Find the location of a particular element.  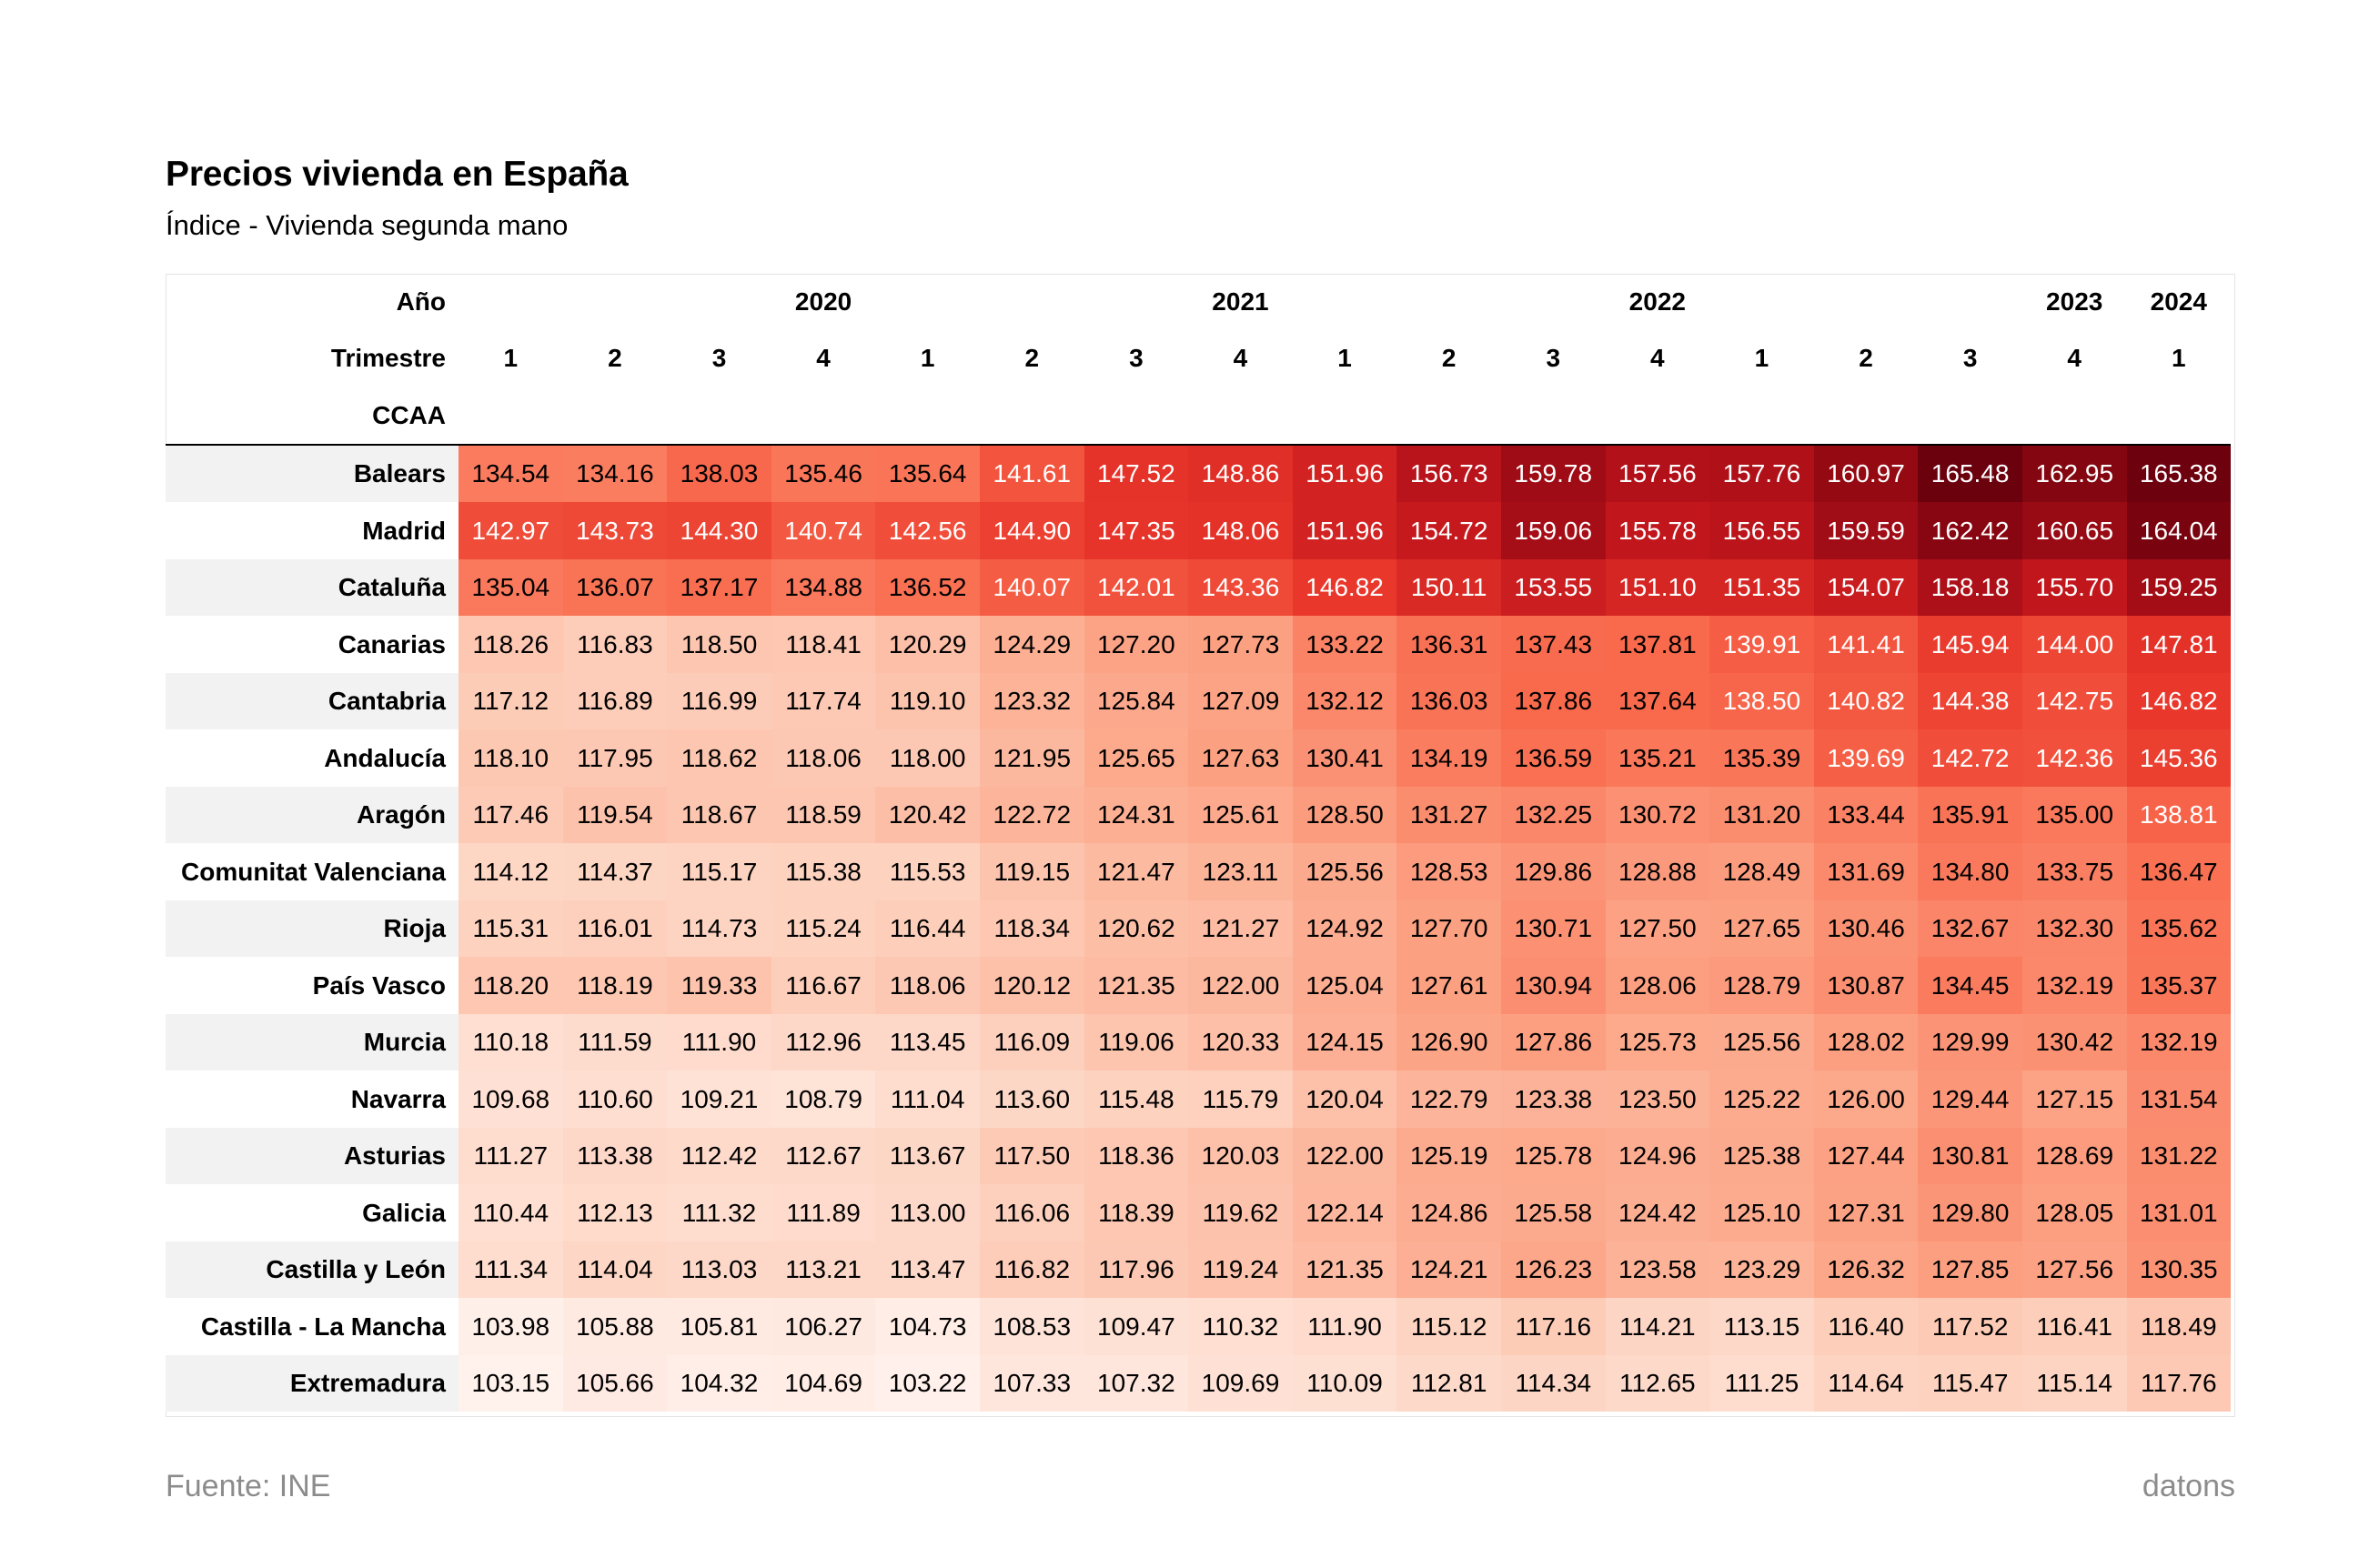

heatmap-cell: 131.27 is located at coordinates (1449, 815).